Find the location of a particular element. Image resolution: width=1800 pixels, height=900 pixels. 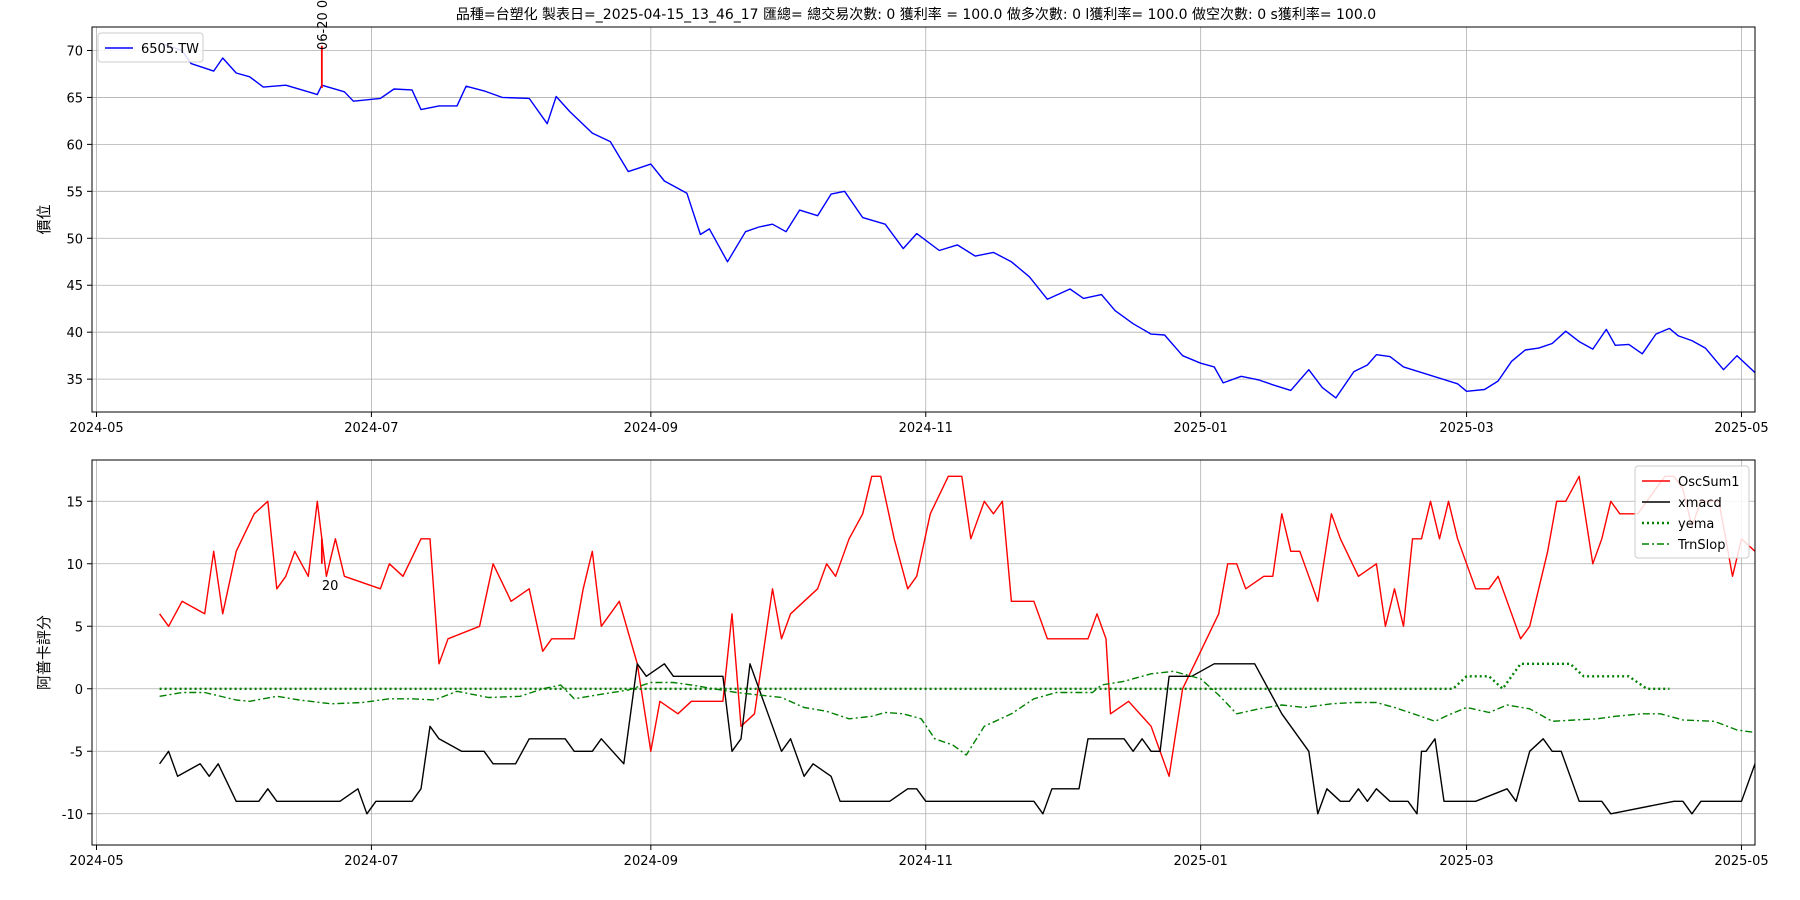

annotation-label: 20 is located at coordinates (330, 586).